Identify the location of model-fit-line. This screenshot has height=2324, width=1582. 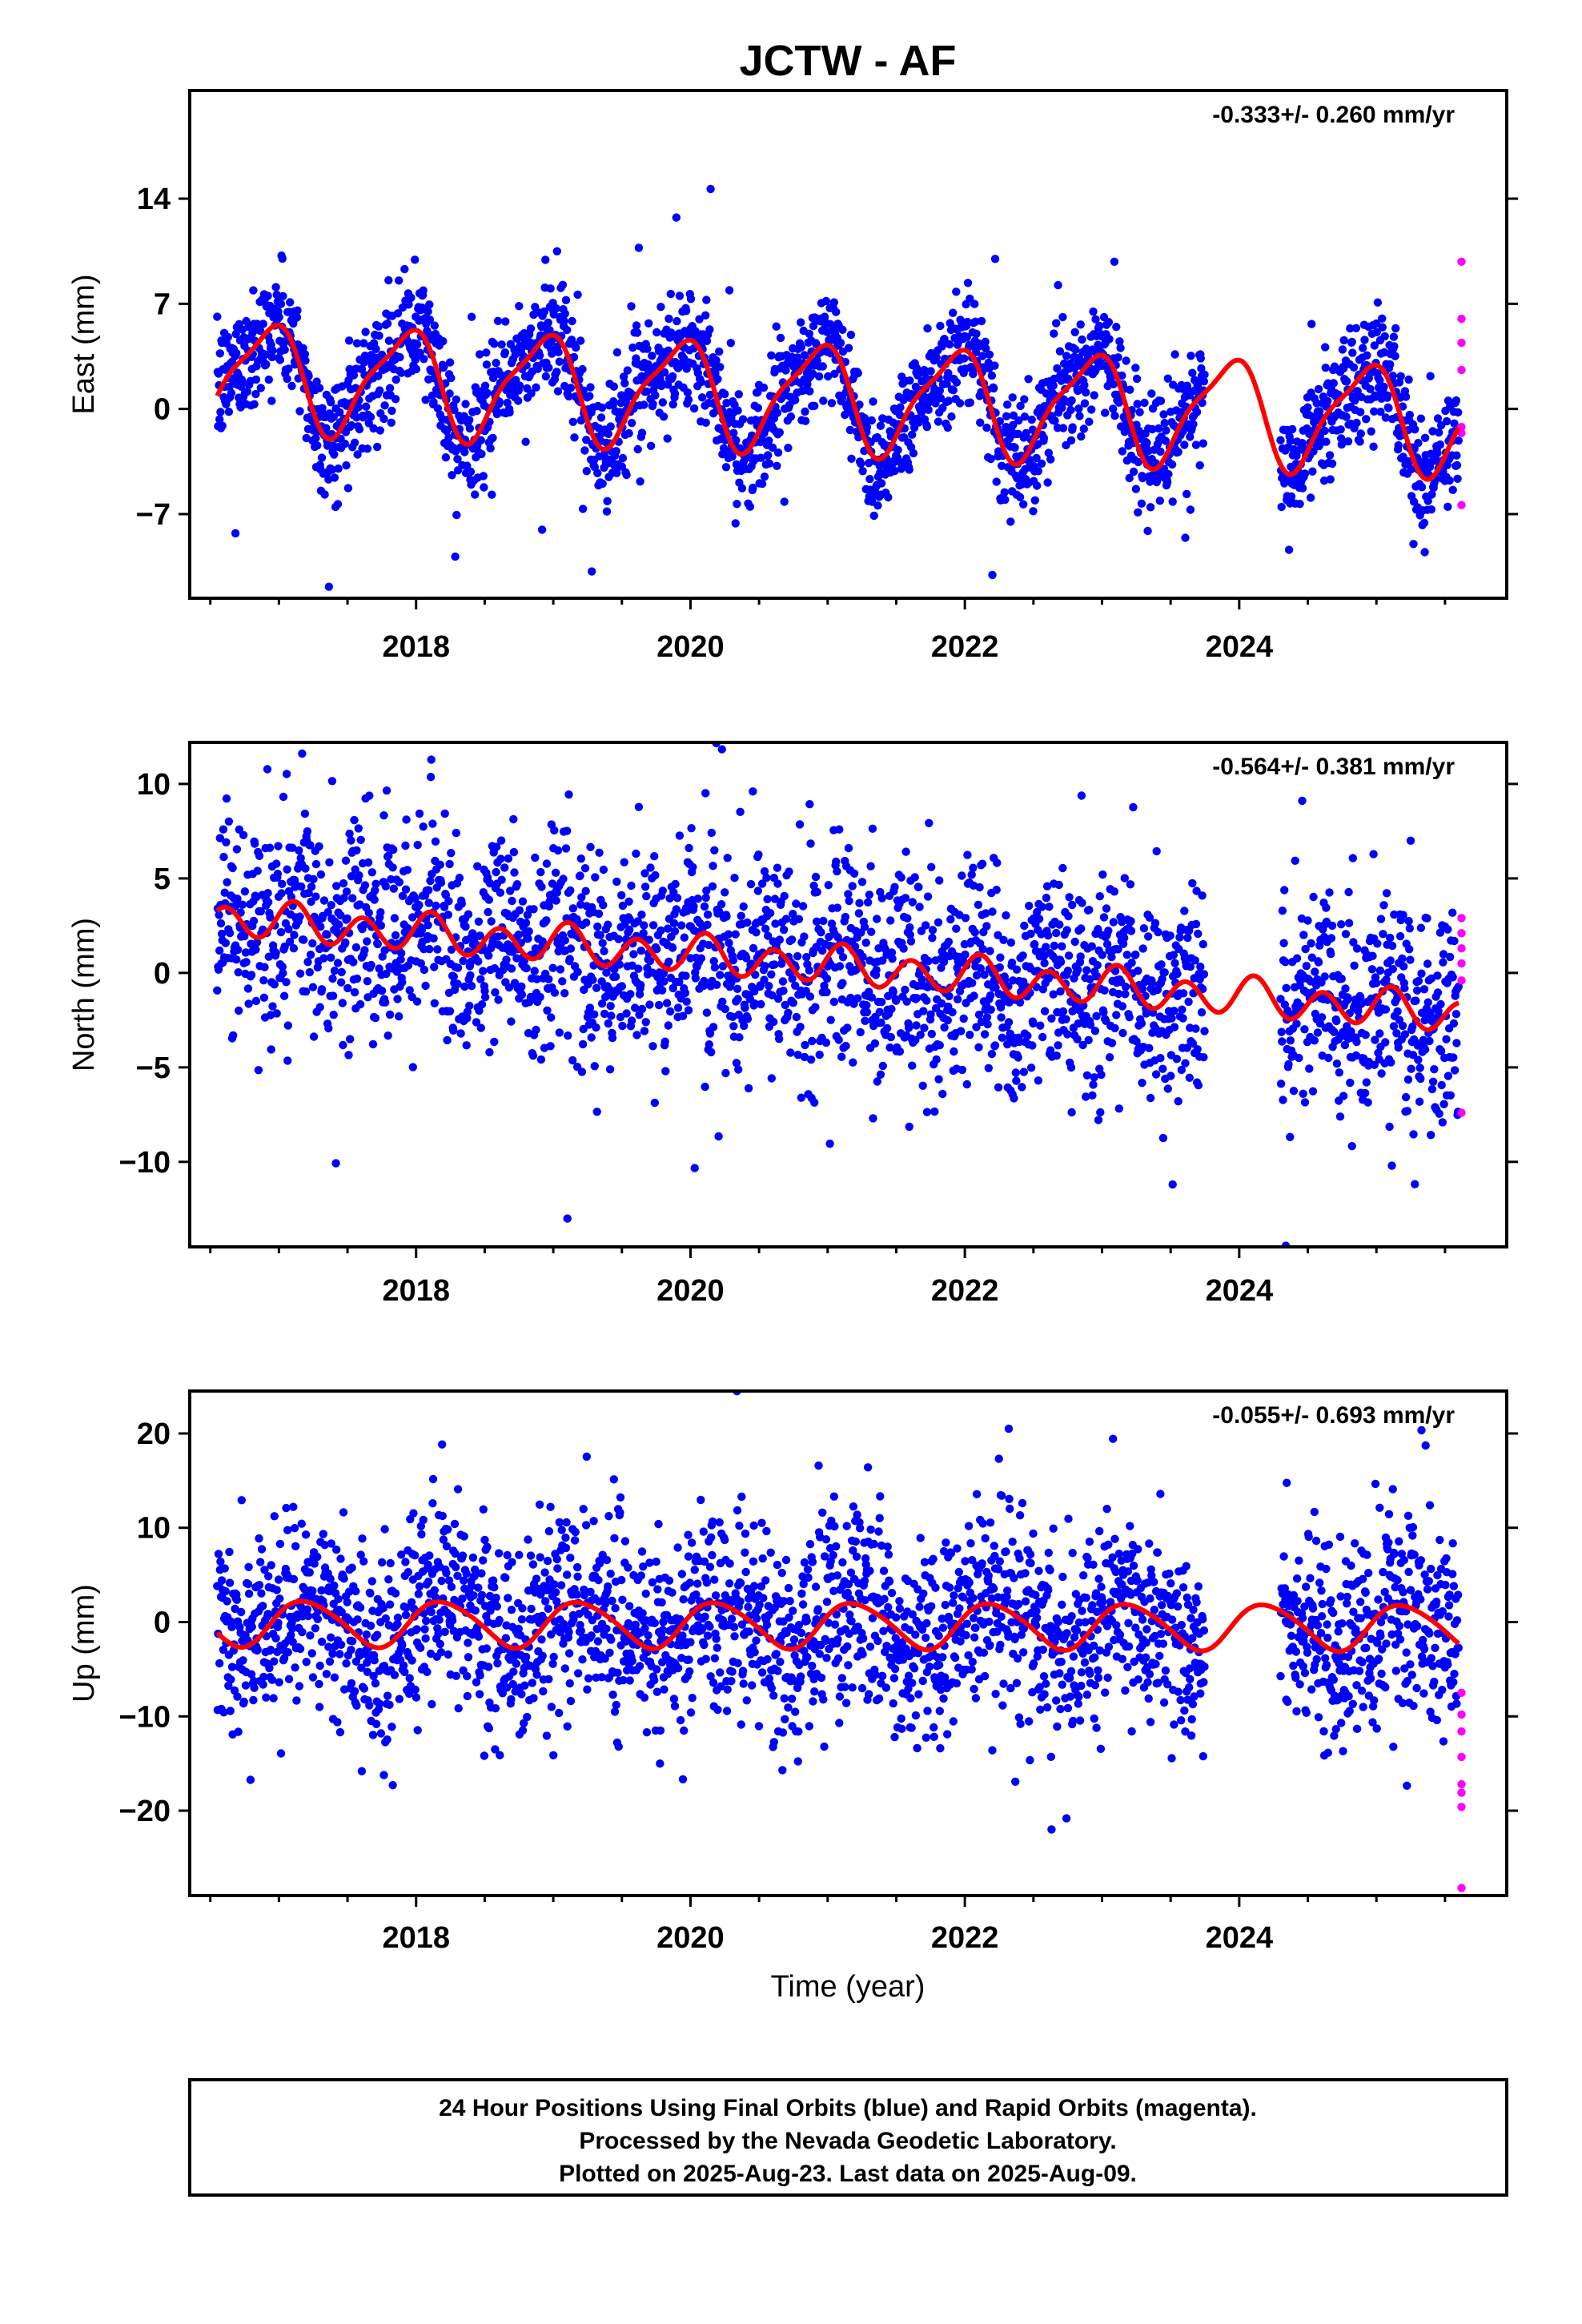
(838, 402).